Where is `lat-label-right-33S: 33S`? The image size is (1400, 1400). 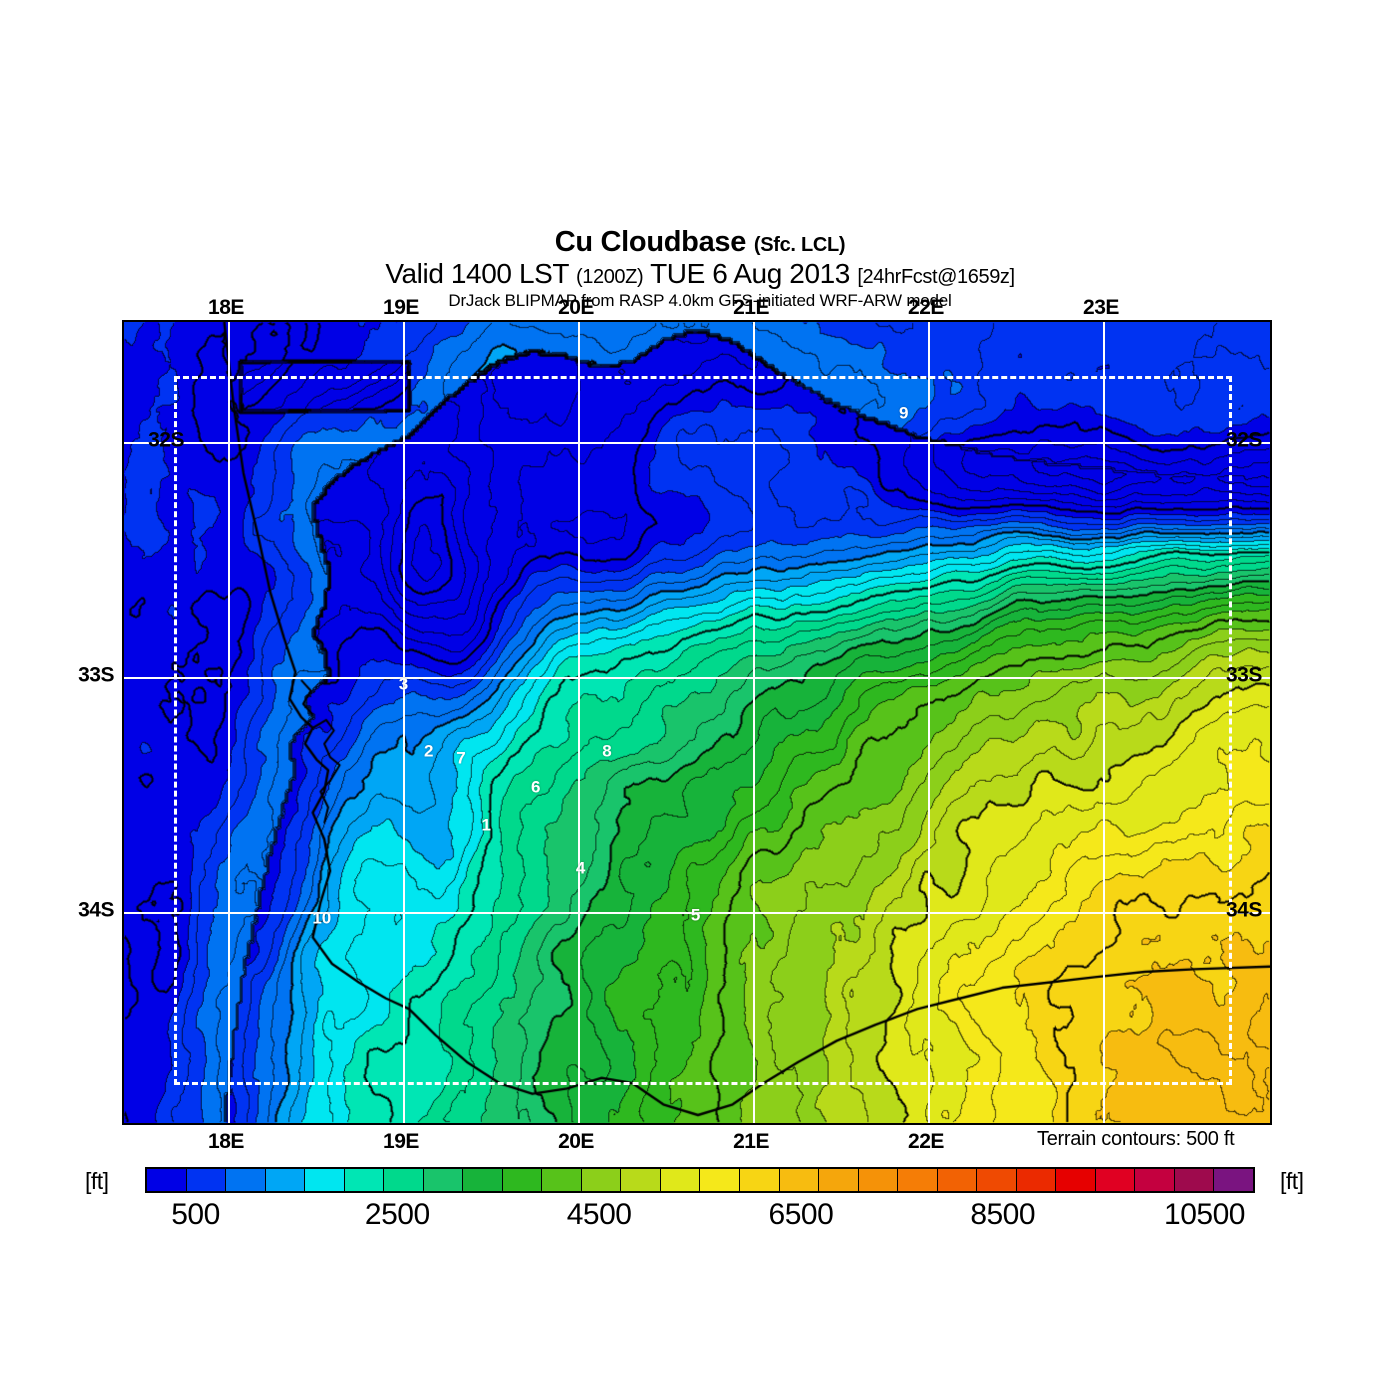 lat-label-right-33S: 33S is located at coordinates (1244, 675).